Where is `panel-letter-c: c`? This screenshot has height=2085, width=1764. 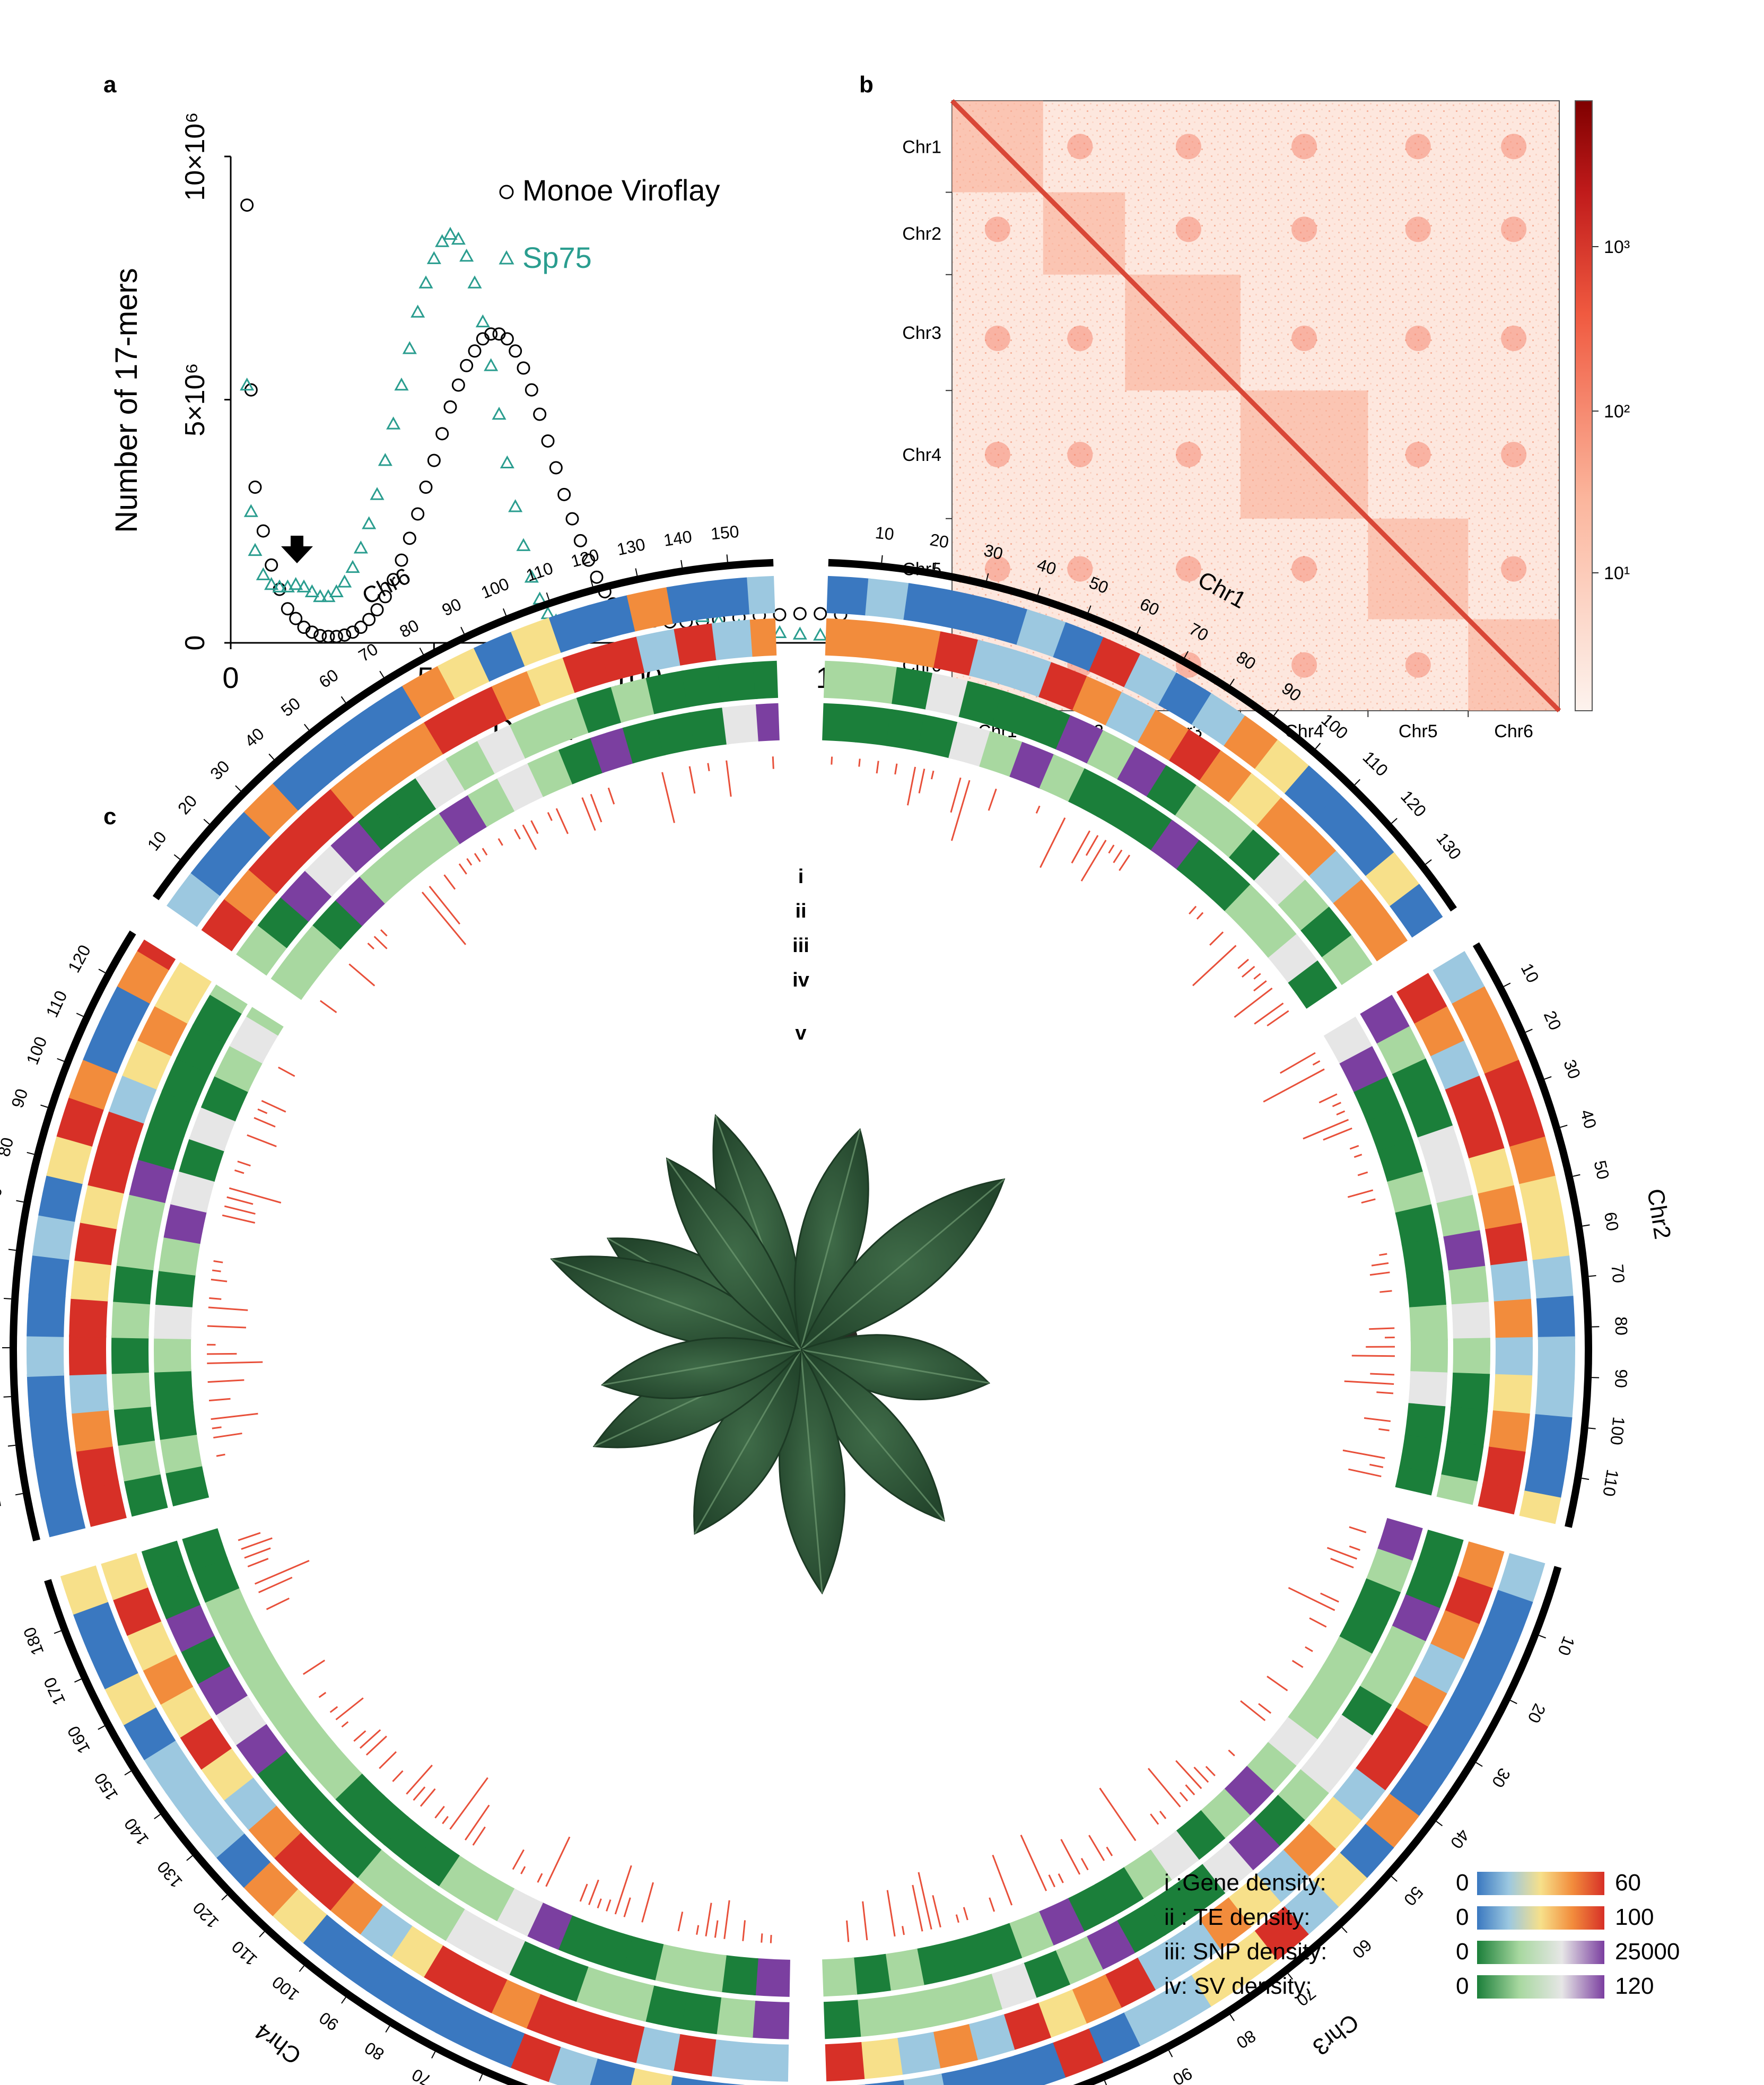 panel-letter-c: c is located at coordinates (110, 817).